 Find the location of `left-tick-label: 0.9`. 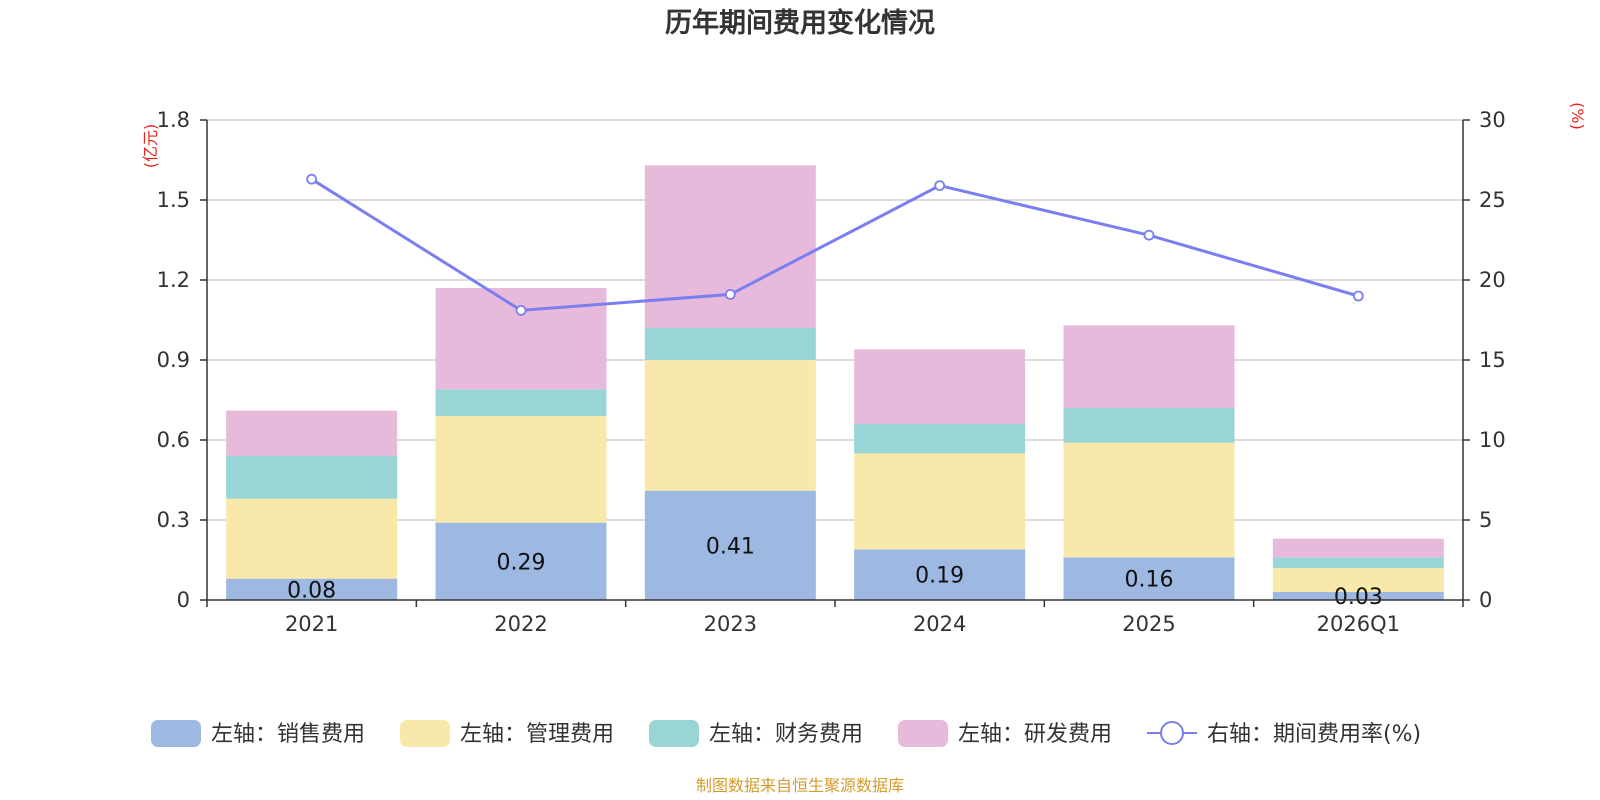

left-tick-label: 0.9 is located at coordinates (173, 360).